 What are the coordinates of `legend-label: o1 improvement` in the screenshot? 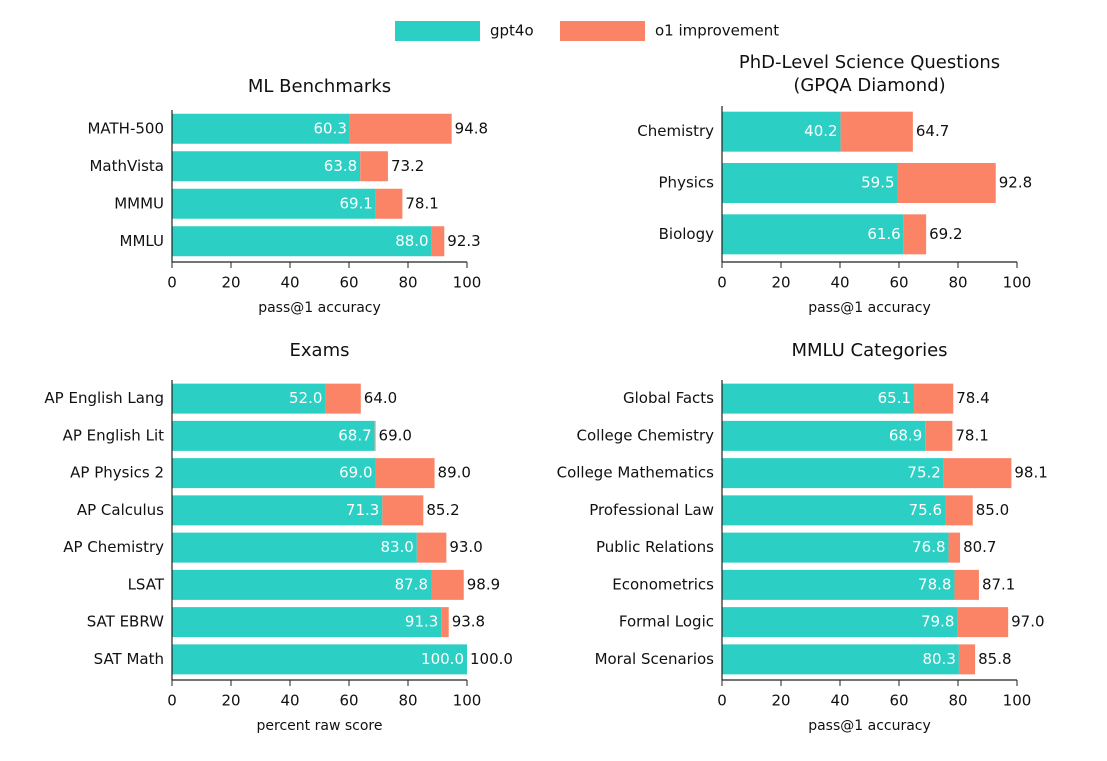 It's located at (717, 31).